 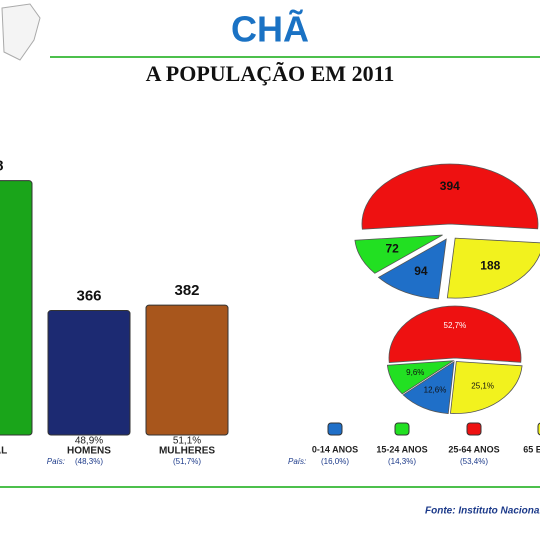 I want to click on slice-label: 9,6%, so click(x=415, y=372).